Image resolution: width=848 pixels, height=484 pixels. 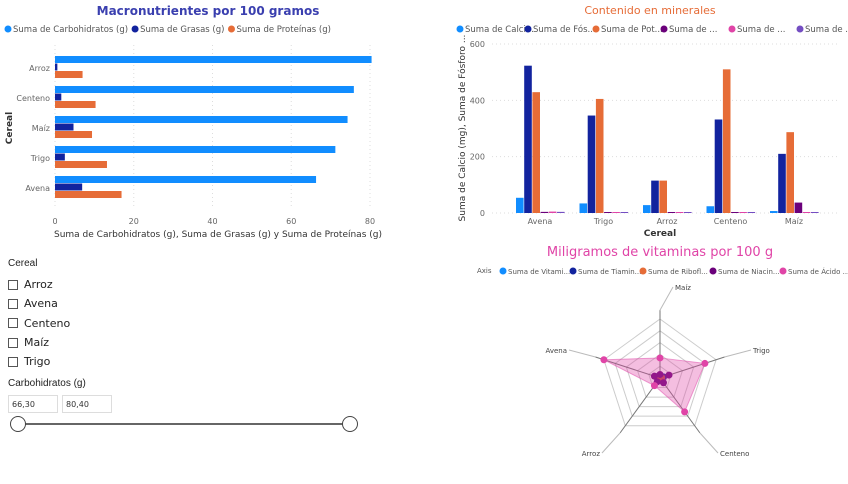 I want to click on x-tick-label: Trigo, so click(x=603, y=221).